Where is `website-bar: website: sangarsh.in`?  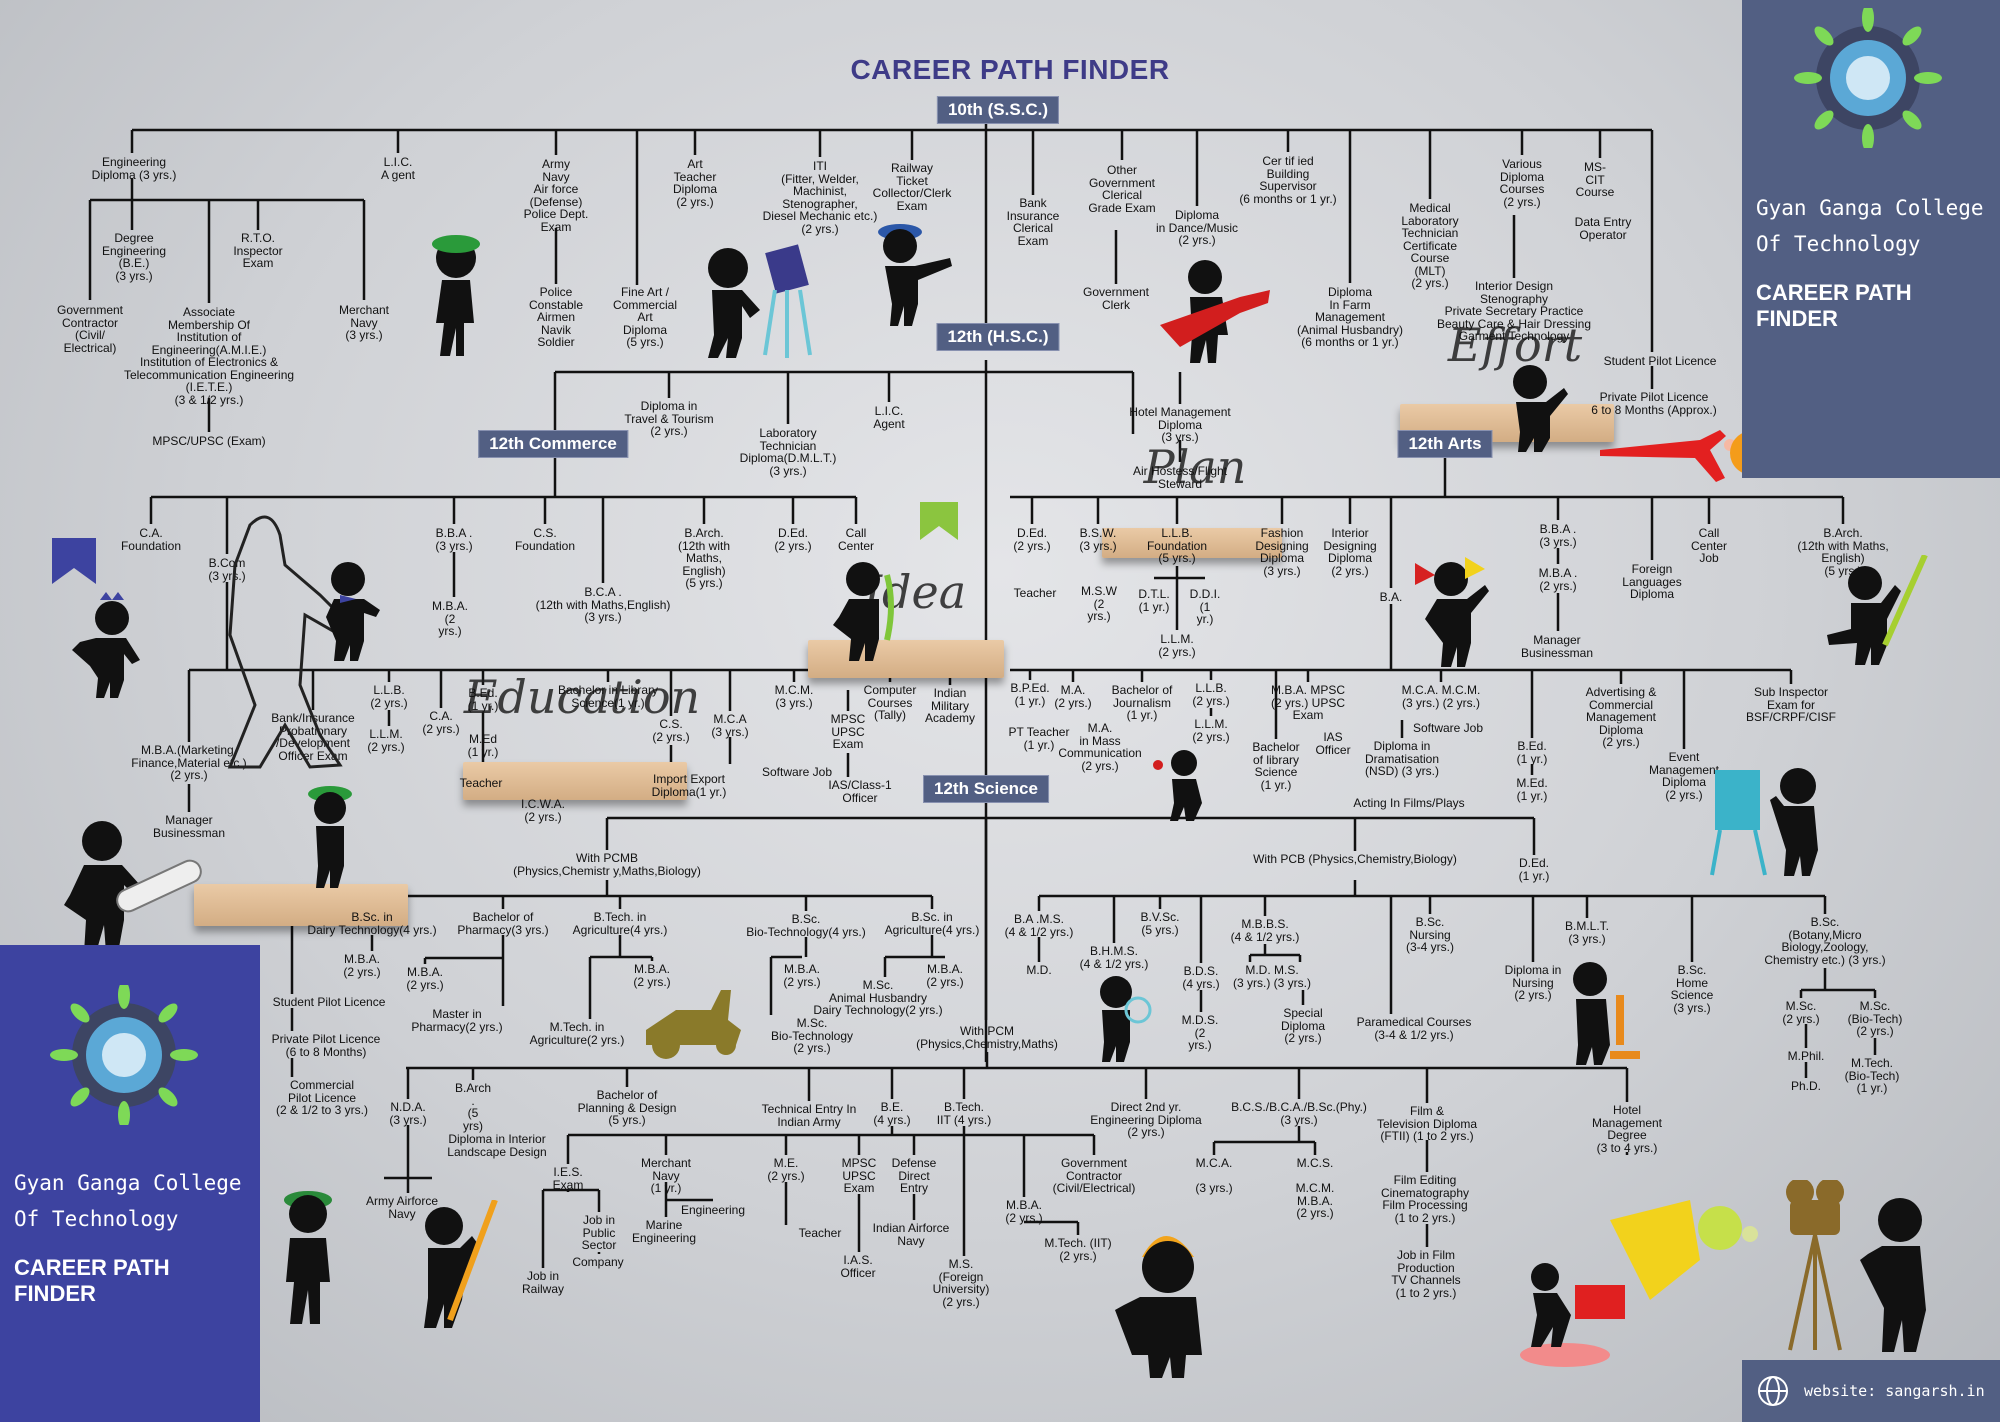
website-bar: website: sangarsh.in is located at coordinates (1871, 1391).